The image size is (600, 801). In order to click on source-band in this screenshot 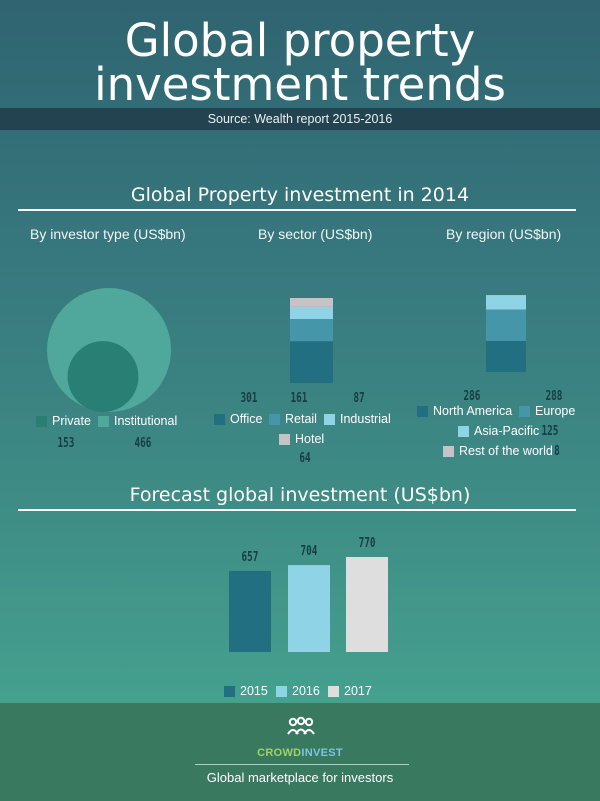, I will do `click(300, 119)`.